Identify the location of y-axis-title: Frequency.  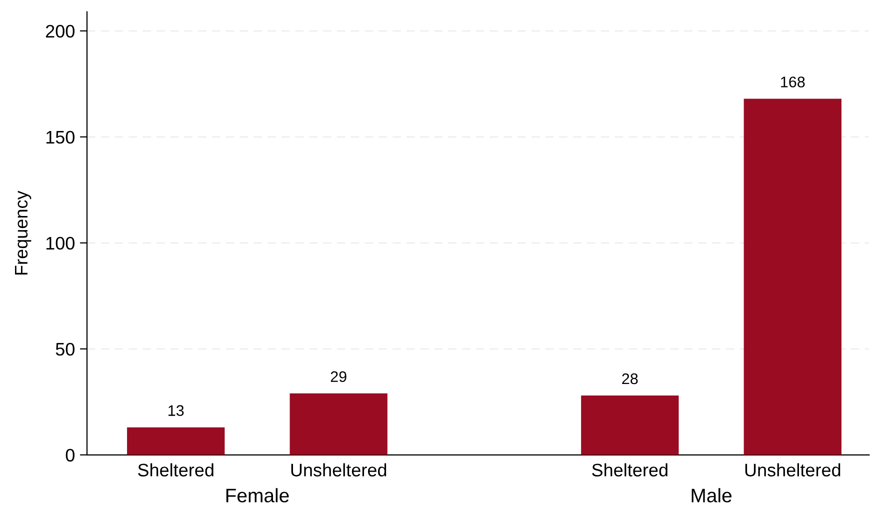
(23, 232).